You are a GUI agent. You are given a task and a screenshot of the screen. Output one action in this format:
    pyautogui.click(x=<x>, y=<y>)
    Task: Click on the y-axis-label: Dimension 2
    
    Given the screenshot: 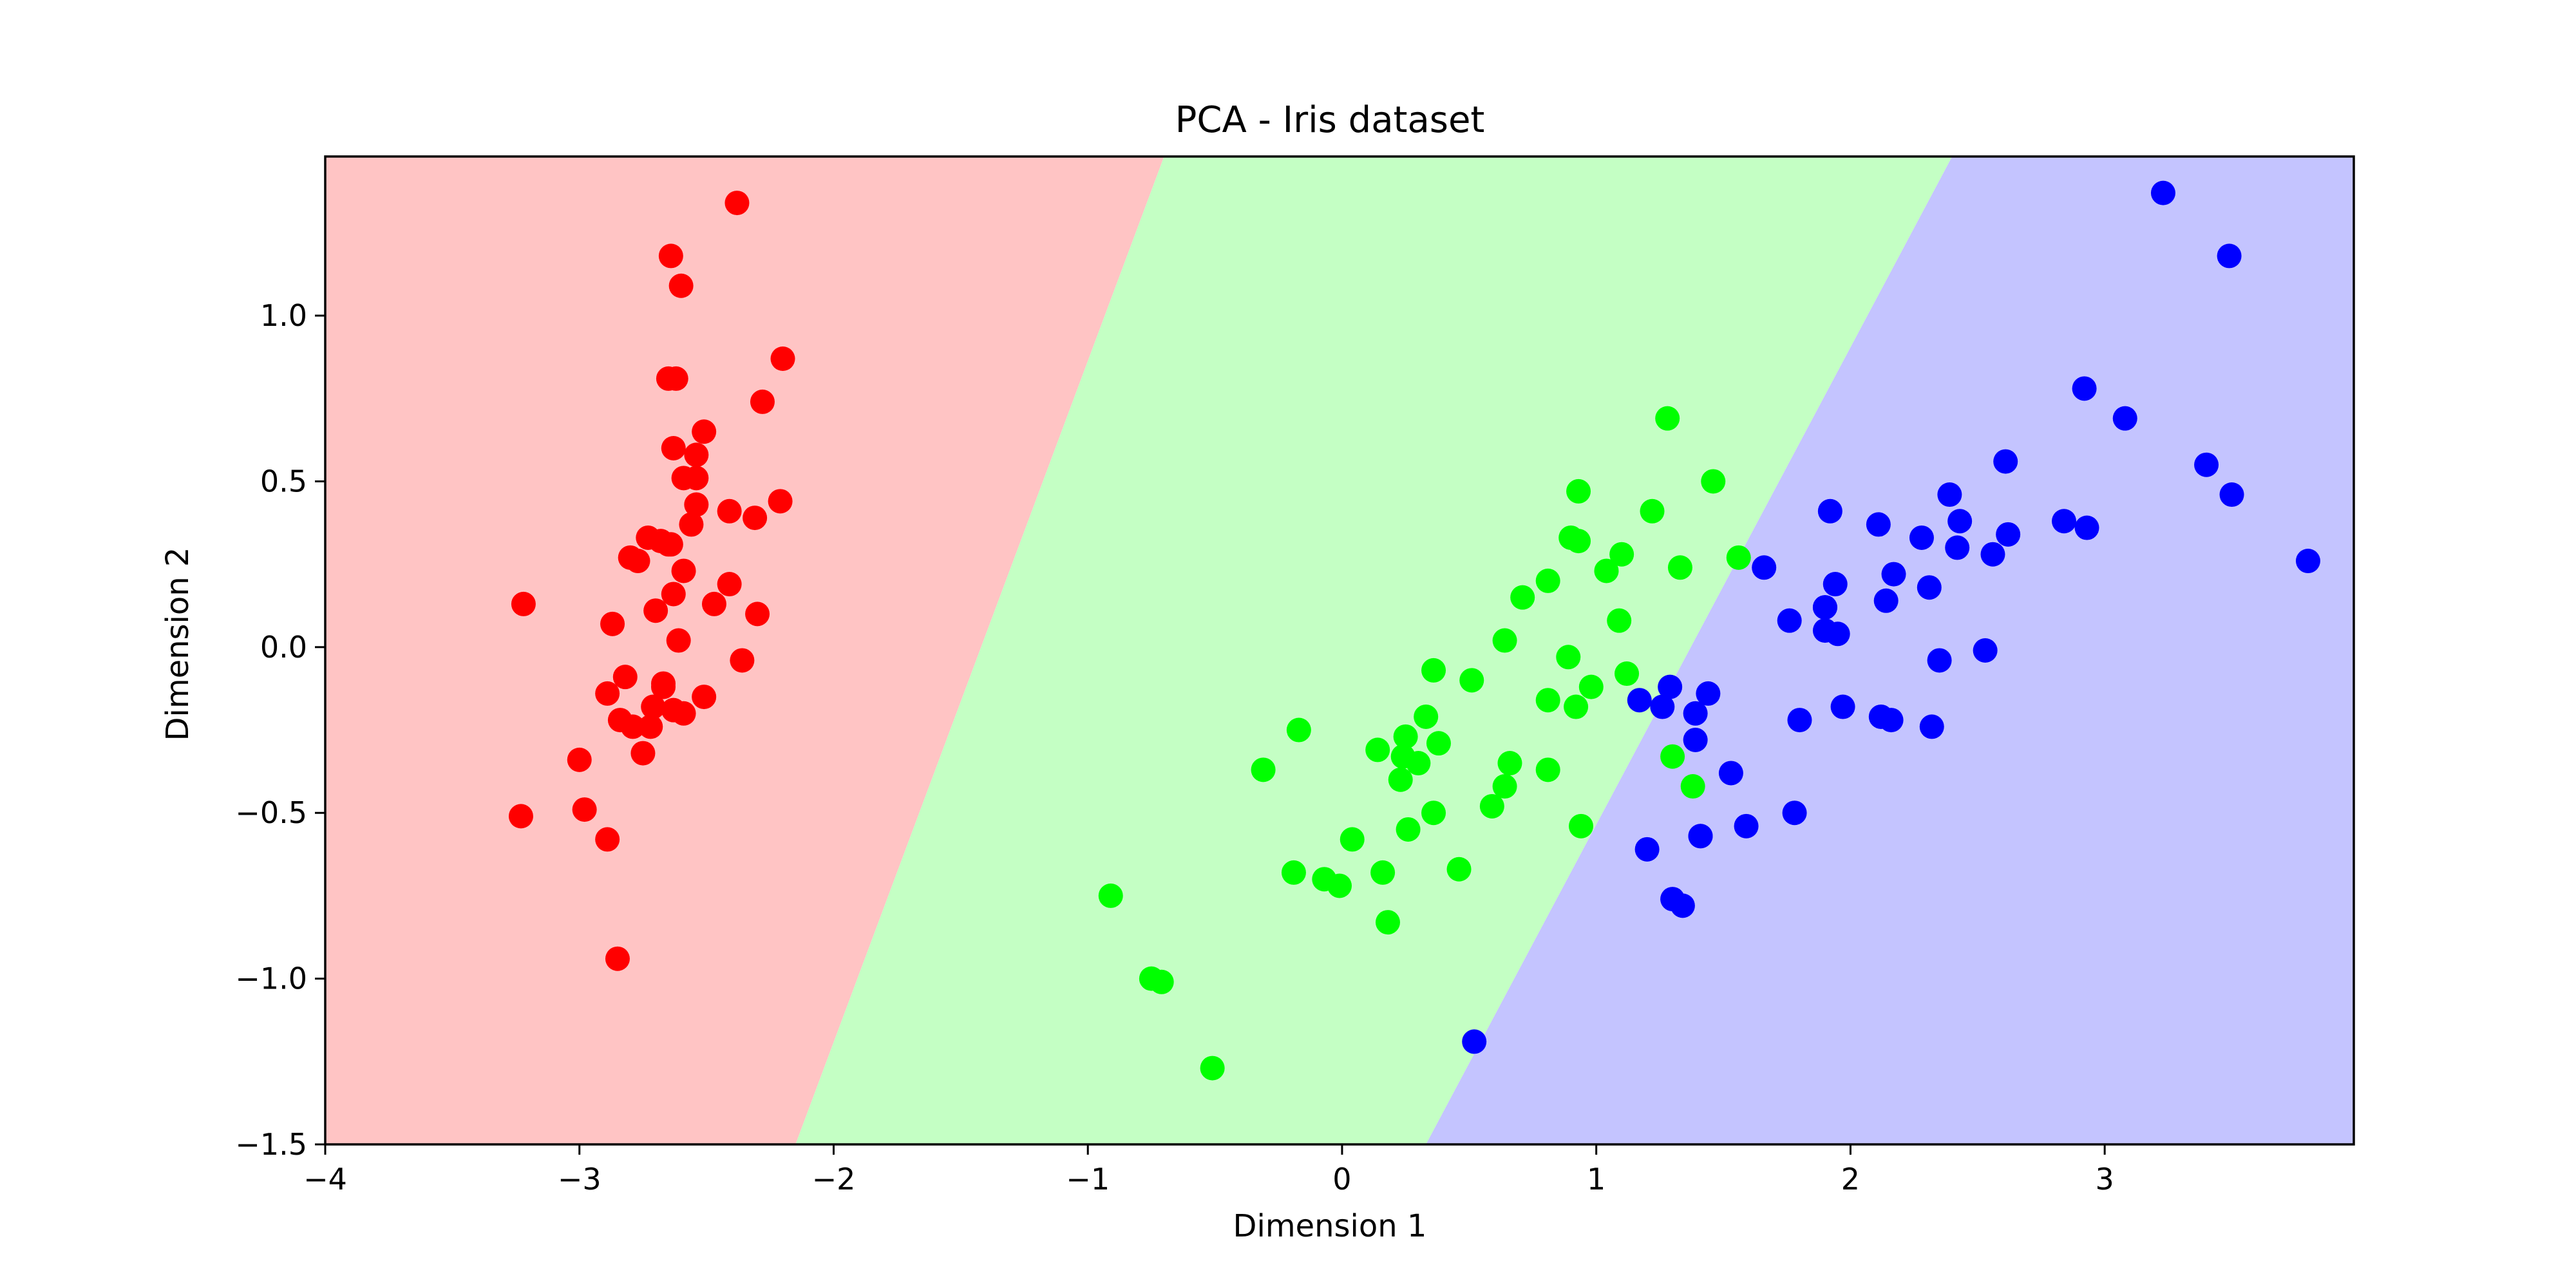 What is the action you would take?
    pyautogui.click(x=178, y=644)
    